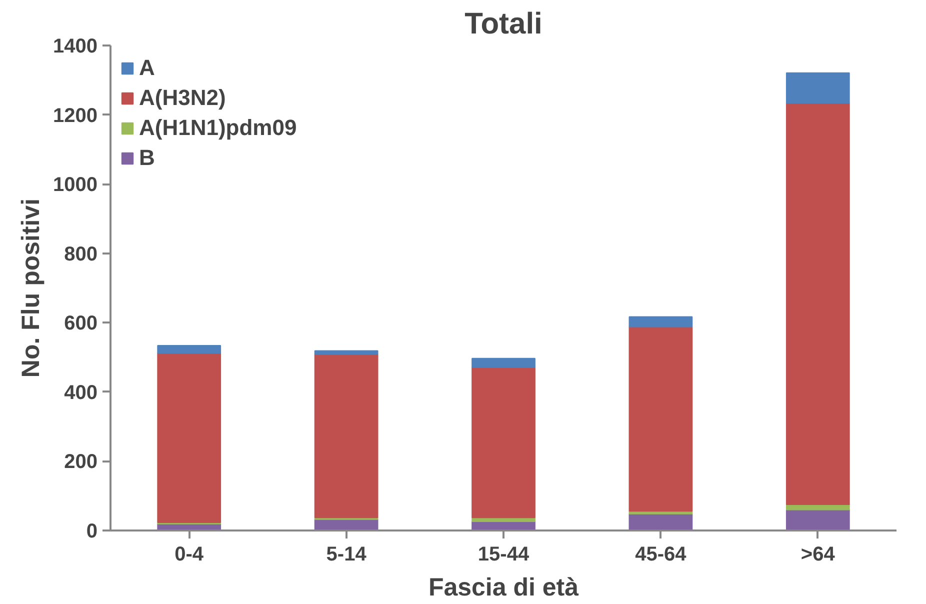 The image size is (926, 604). Describe the element at coordinates (81, 393) in the screenshot. I see `y-tick-label: 400` at that location.